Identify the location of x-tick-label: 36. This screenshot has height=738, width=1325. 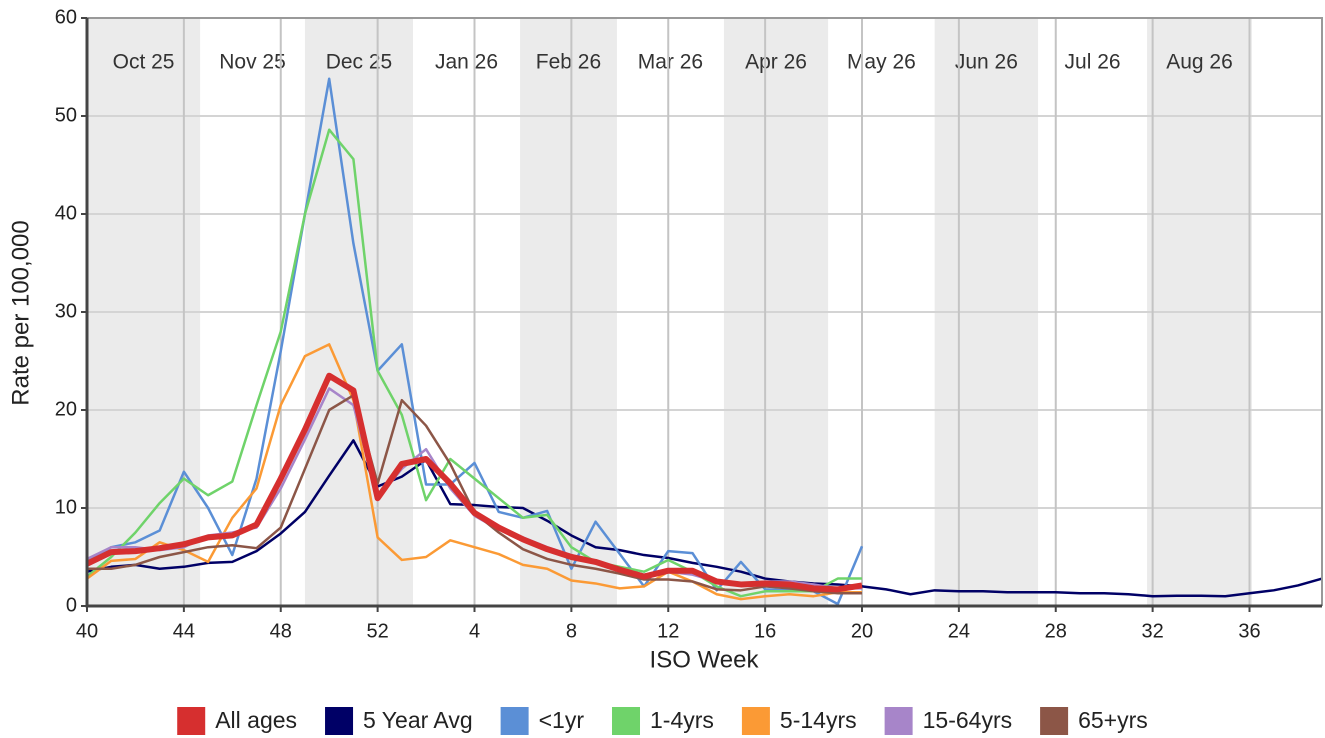
(1249, 631).